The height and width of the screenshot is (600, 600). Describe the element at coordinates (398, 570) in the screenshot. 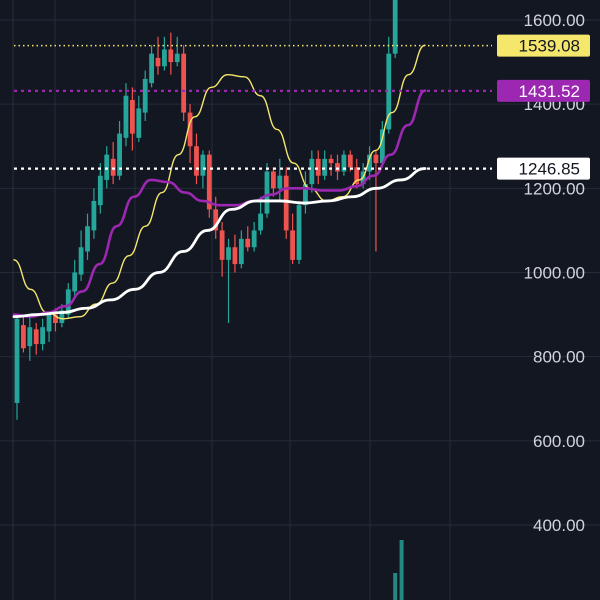

I see `volume-bars` at that location.